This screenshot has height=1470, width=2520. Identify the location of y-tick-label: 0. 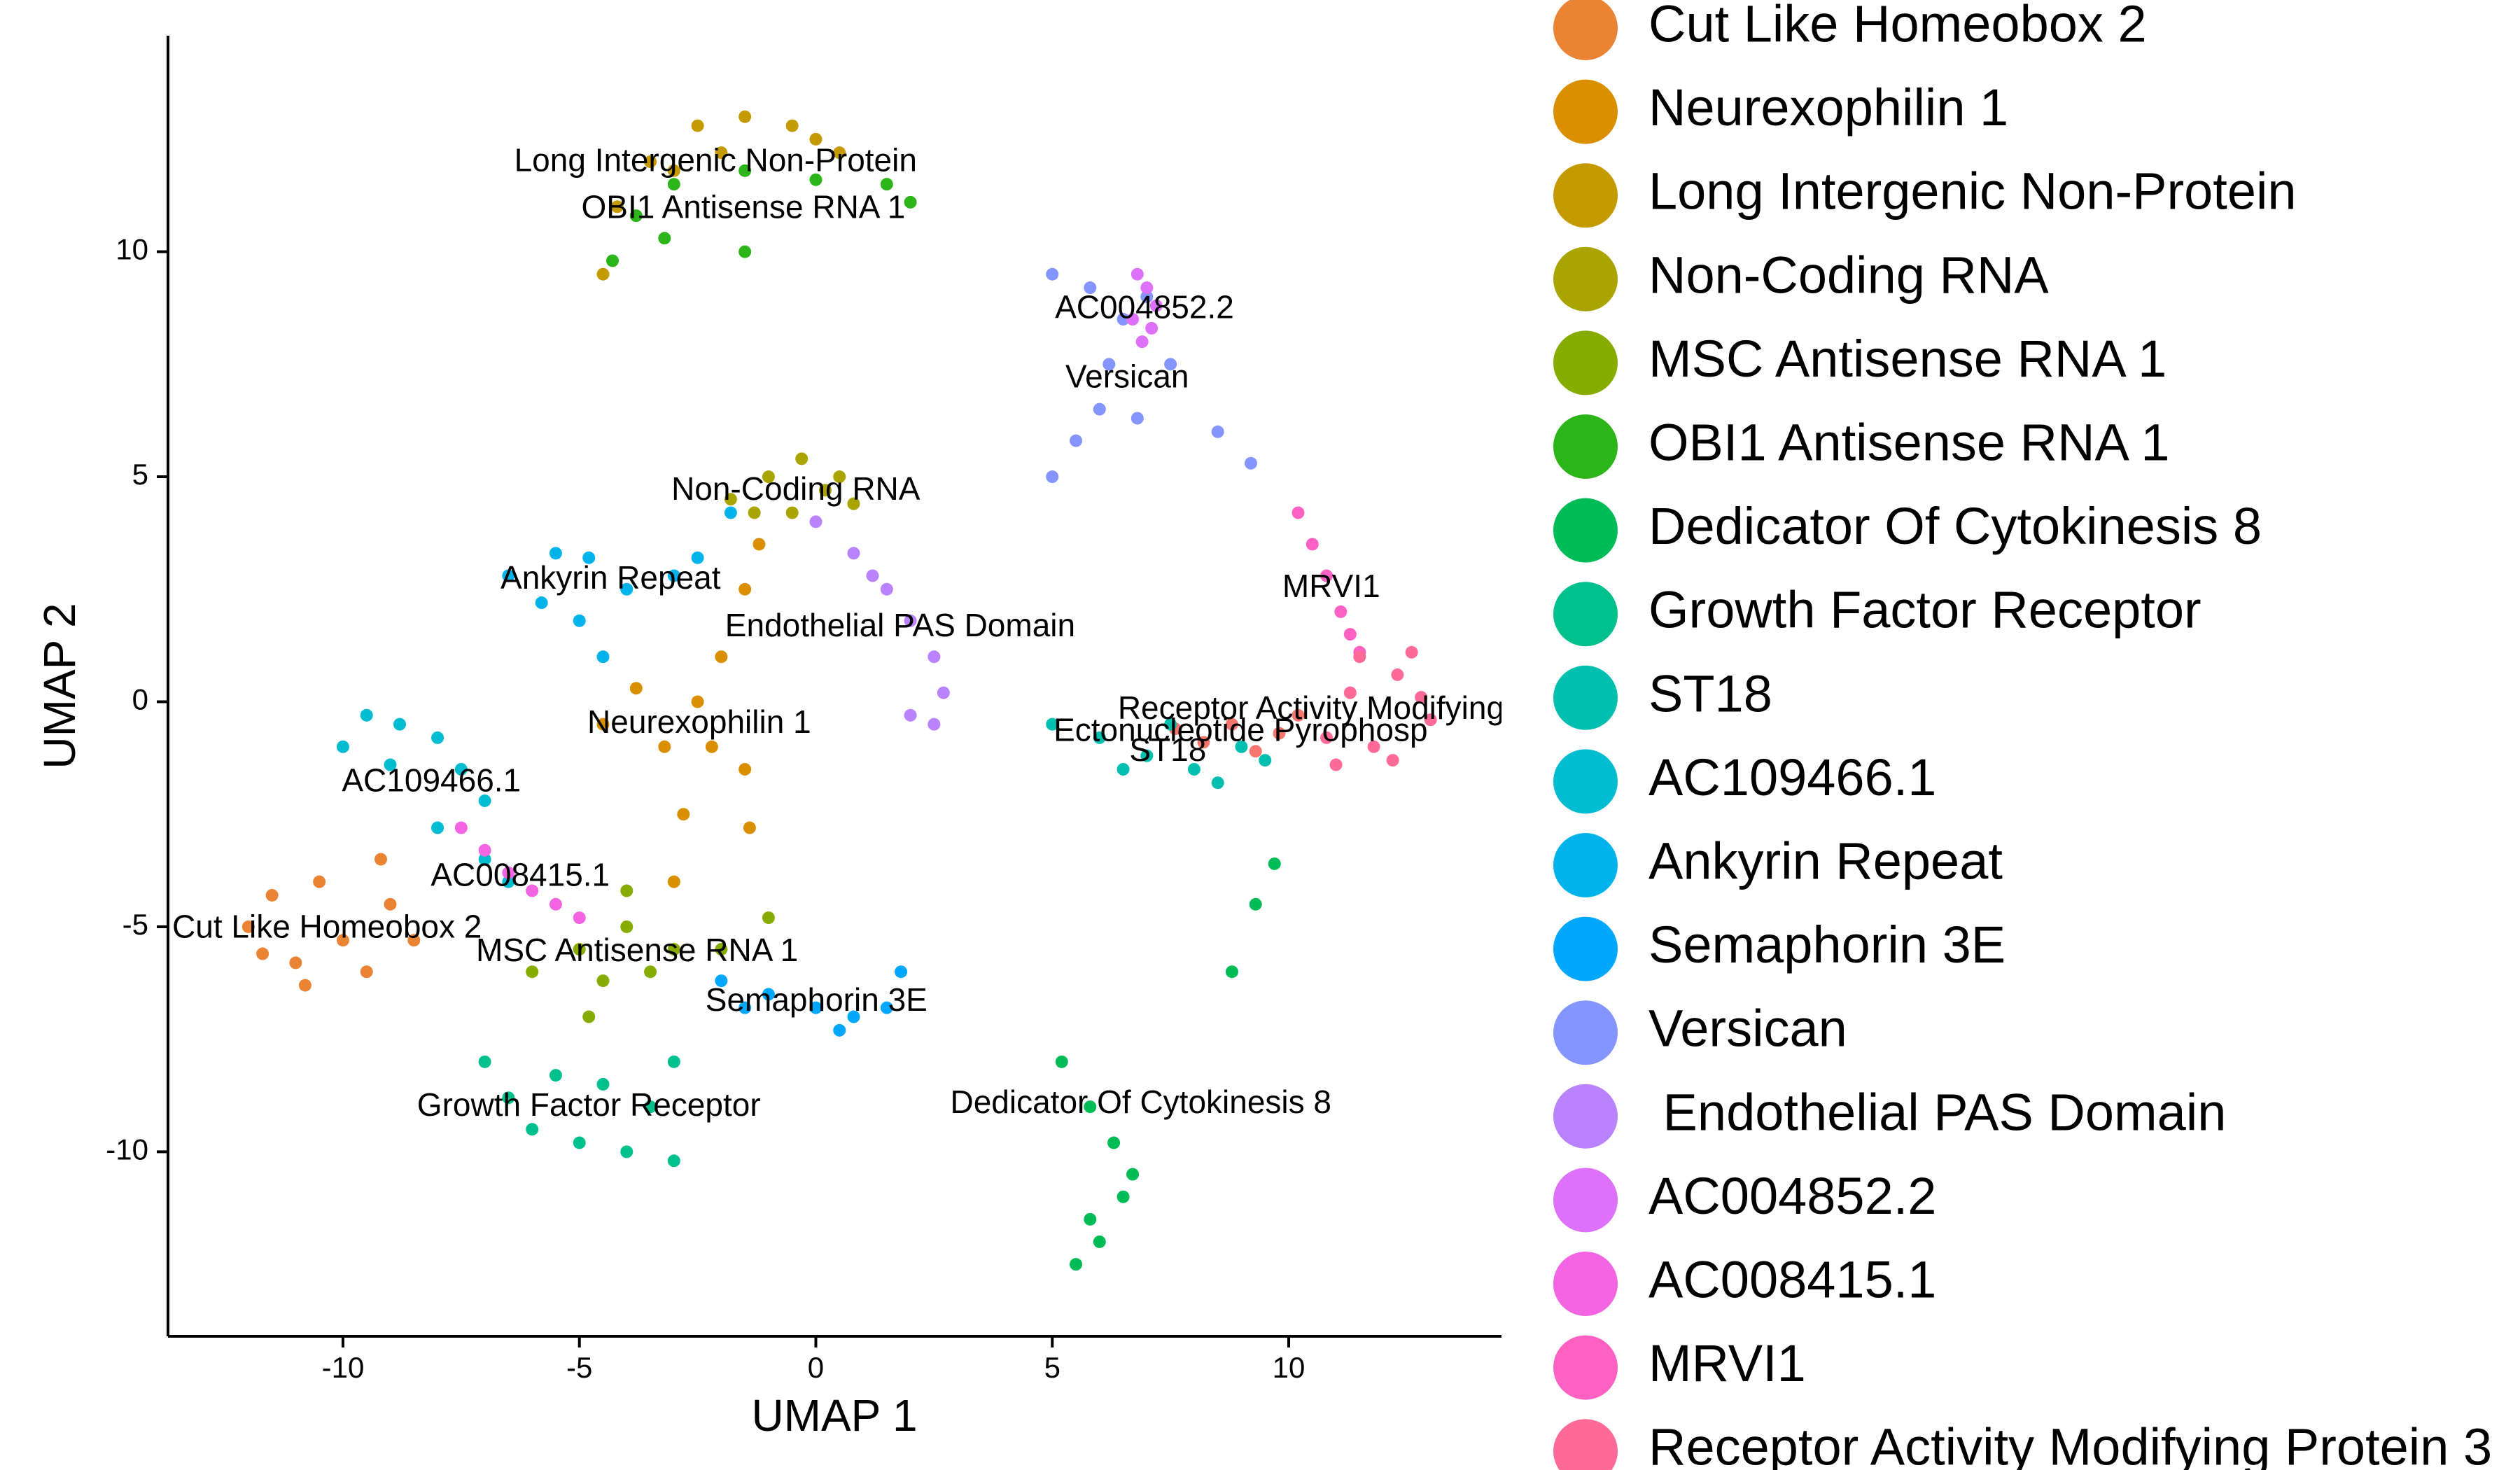
(140, 699).